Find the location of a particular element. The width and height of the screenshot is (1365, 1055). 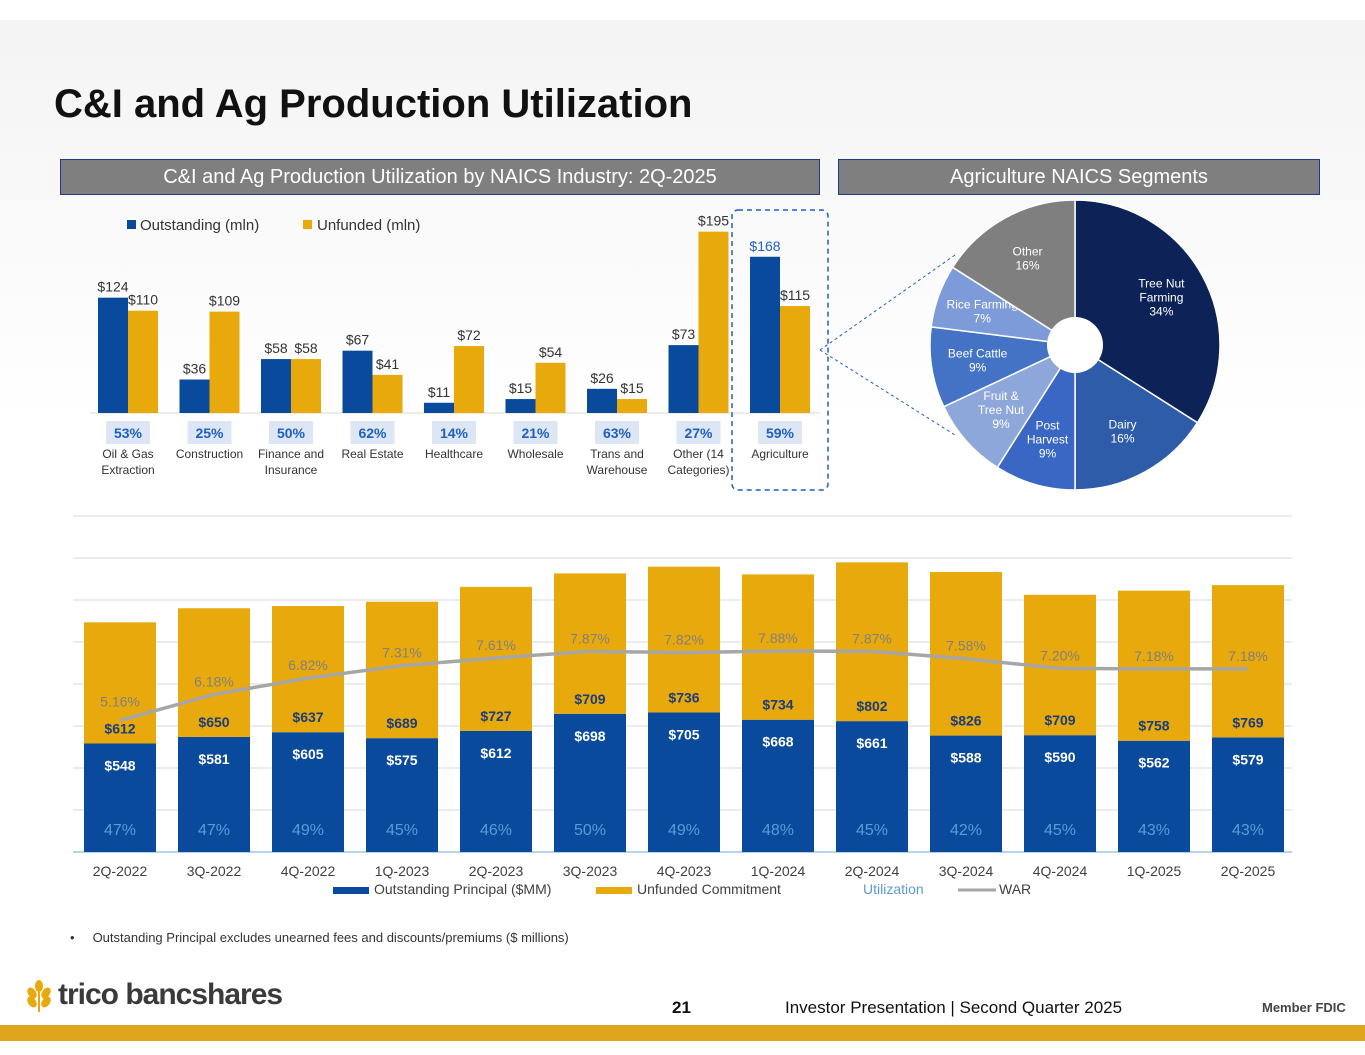

data-label-unfunded: $637 is located at coordinates (307, 717).